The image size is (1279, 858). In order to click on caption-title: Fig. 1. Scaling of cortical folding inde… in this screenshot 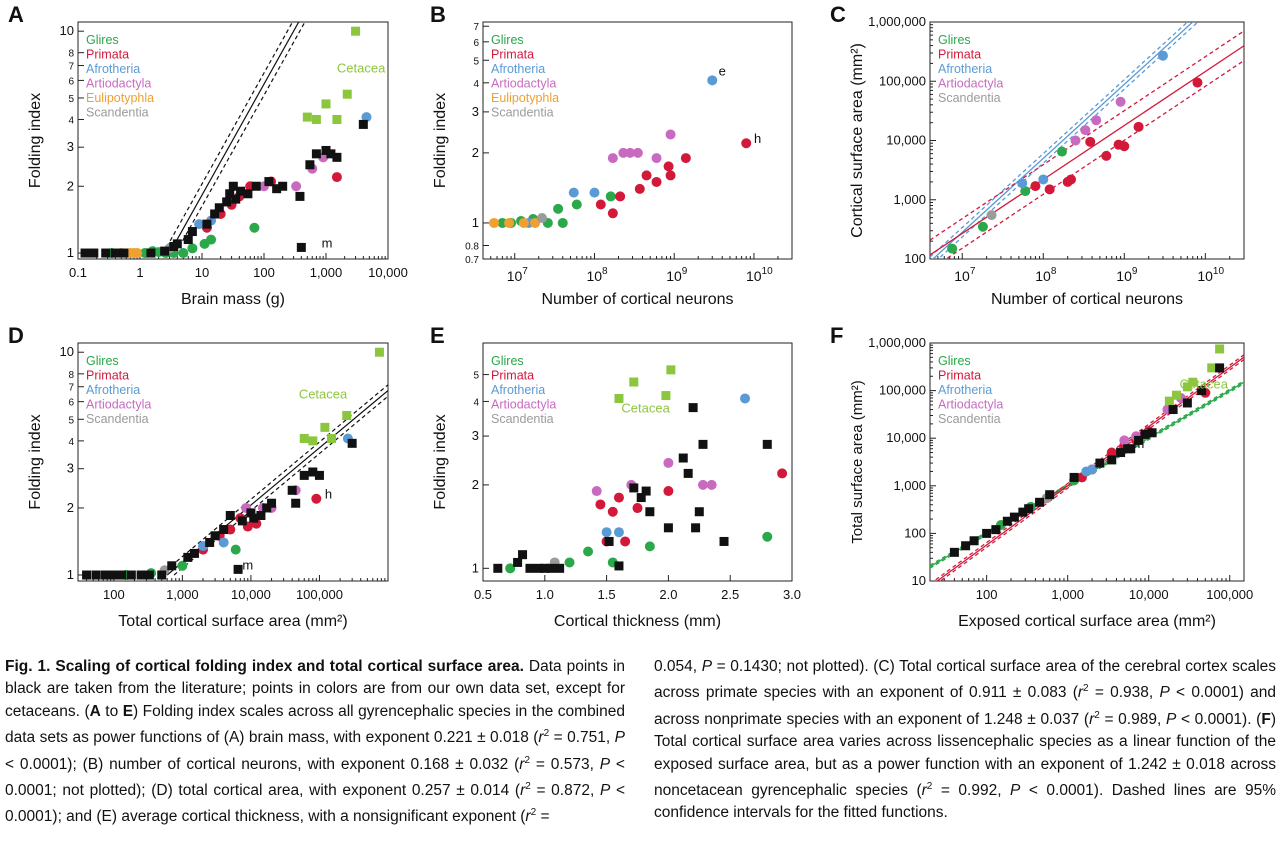, I will do `click(264, 666)`.